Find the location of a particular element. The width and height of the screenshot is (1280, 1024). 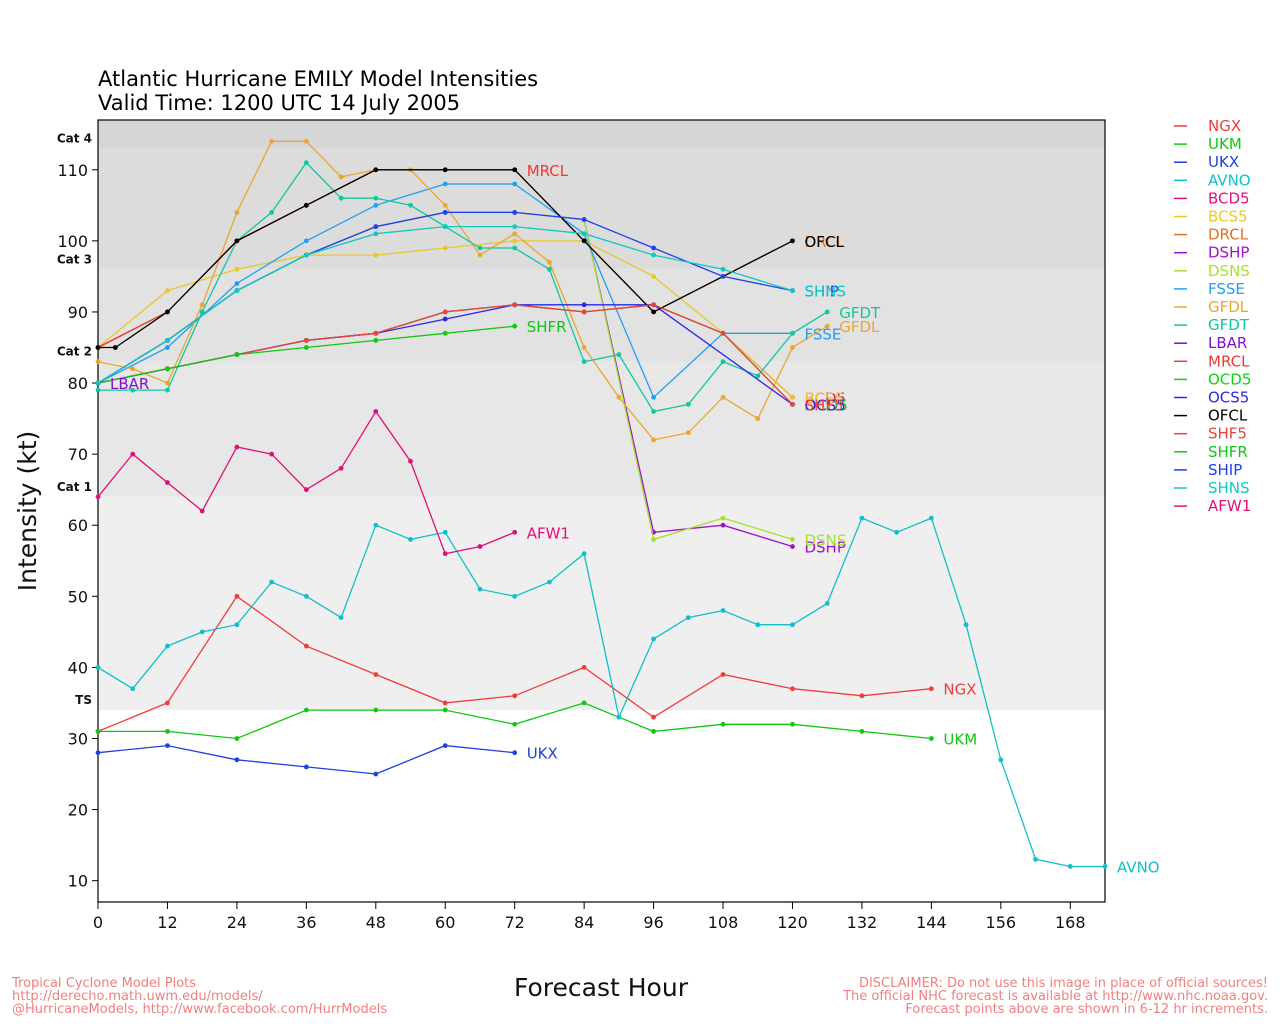

legend-item-bcd5: BCD5 is located at coordinates (1212, 198).